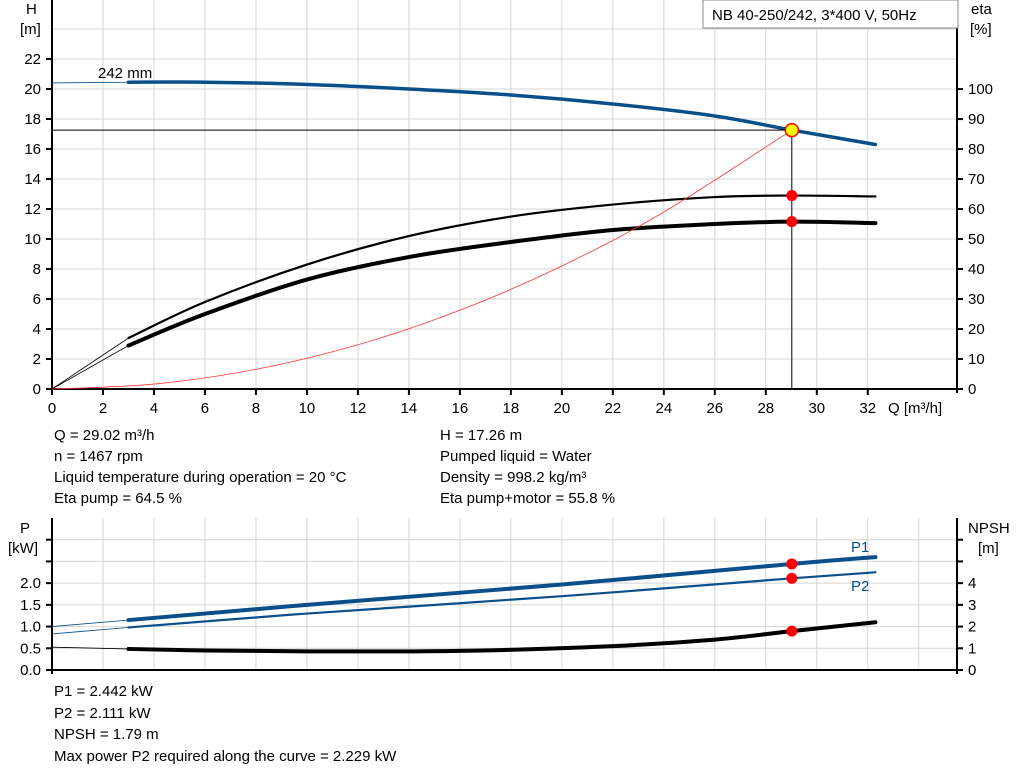 The width and height of the screenshot is (1024, 781). I want to click on info-head: H = 17.26 m, so click(481, 435).